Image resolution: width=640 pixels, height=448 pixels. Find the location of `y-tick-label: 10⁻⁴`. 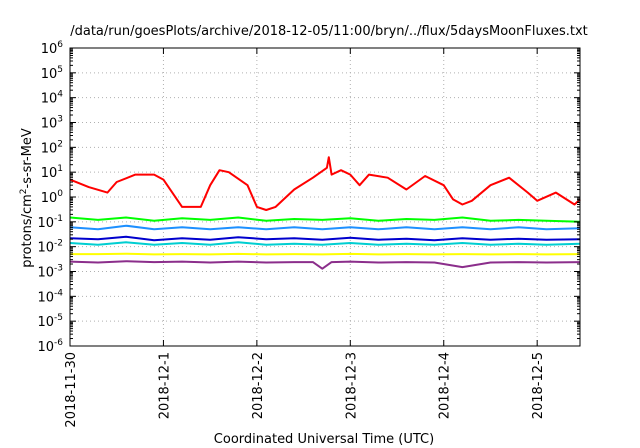

y-tick-label: 10⁻⁴ is located at coordinates (50, 296).